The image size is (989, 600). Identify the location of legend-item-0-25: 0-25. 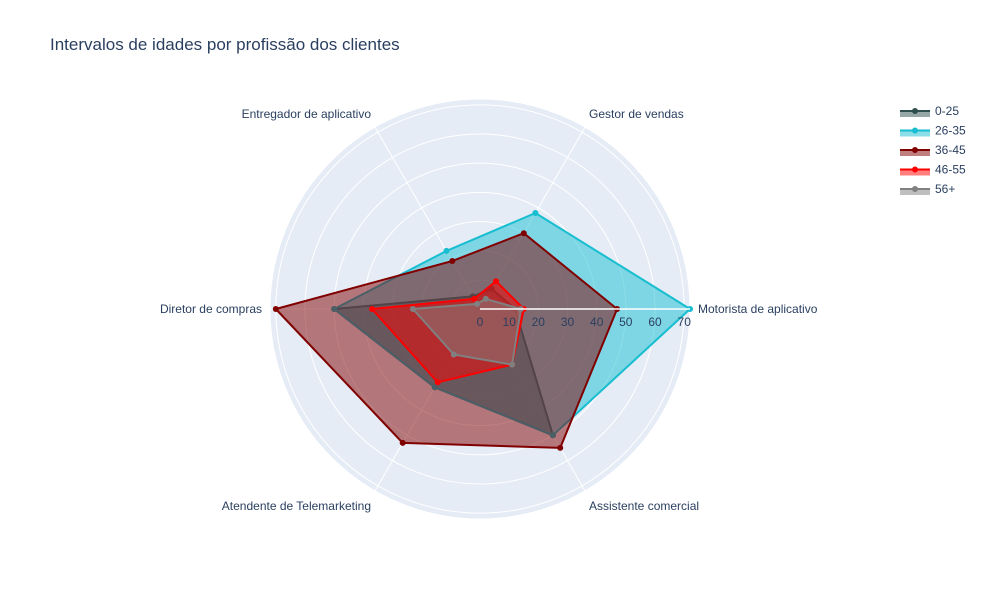
(929, 111).